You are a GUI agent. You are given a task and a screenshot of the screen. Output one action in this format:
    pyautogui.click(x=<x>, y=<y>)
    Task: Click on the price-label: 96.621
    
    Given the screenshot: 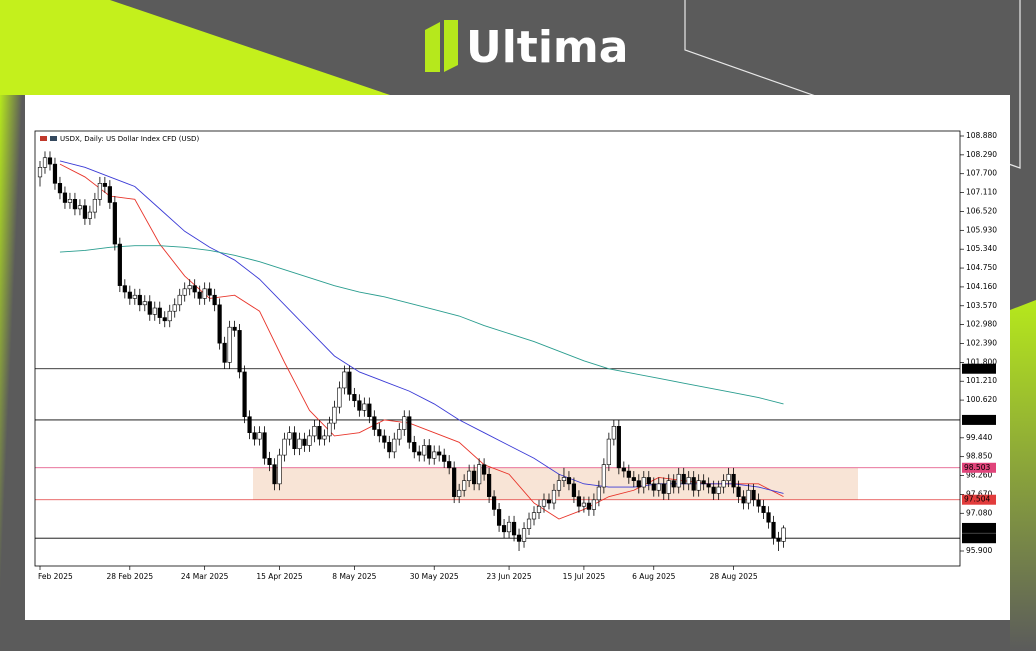 What is the action you would take?
    pyautogui.click(x=977, y=527)
    